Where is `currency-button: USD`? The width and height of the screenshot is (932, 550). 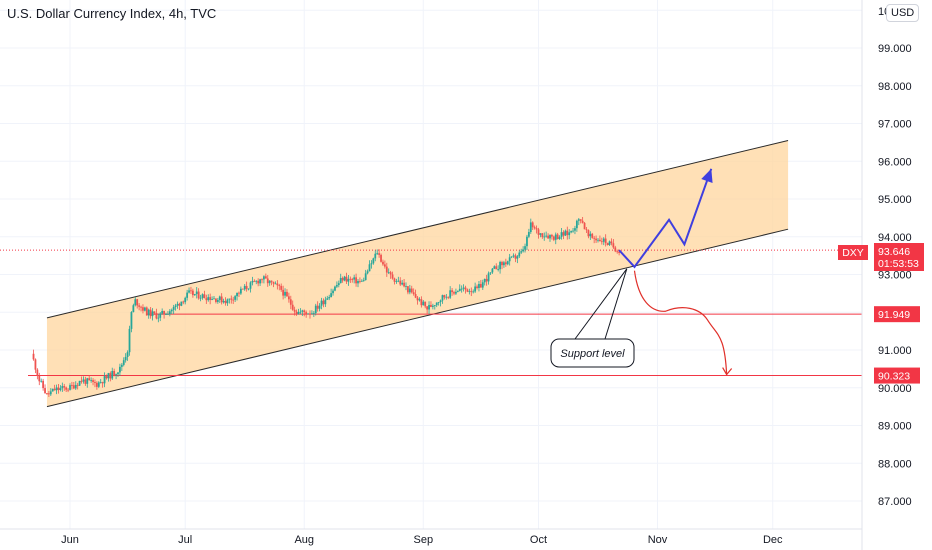 currency-button: USD is located at coordinates (903, 13).